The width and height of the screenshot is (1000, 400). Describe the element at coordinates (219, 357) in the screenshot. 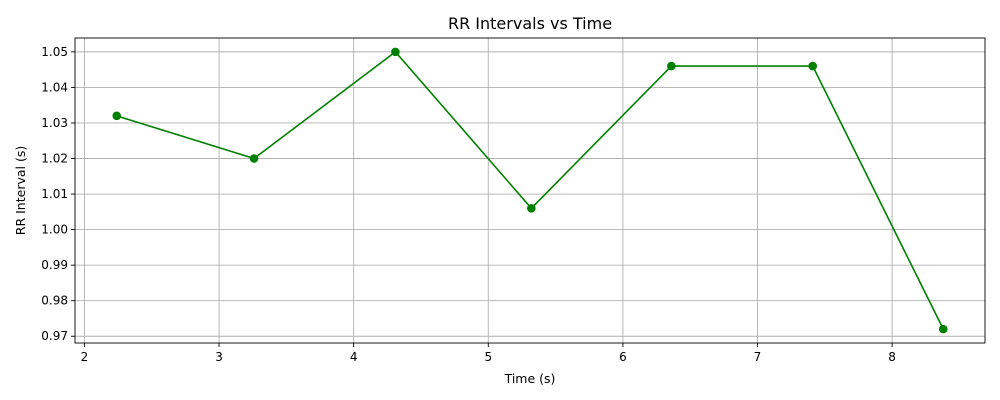

I see `x-tick-label: 3` at that location.